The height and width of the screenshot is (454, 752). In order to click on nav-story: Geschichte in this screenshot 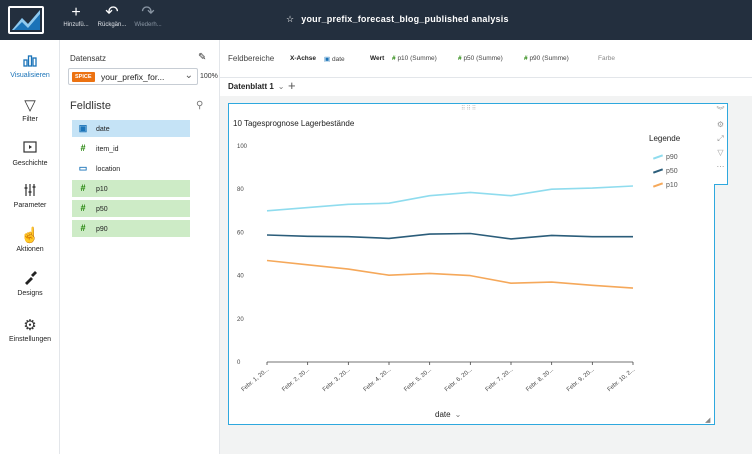, I will do `click(30, 153)`.